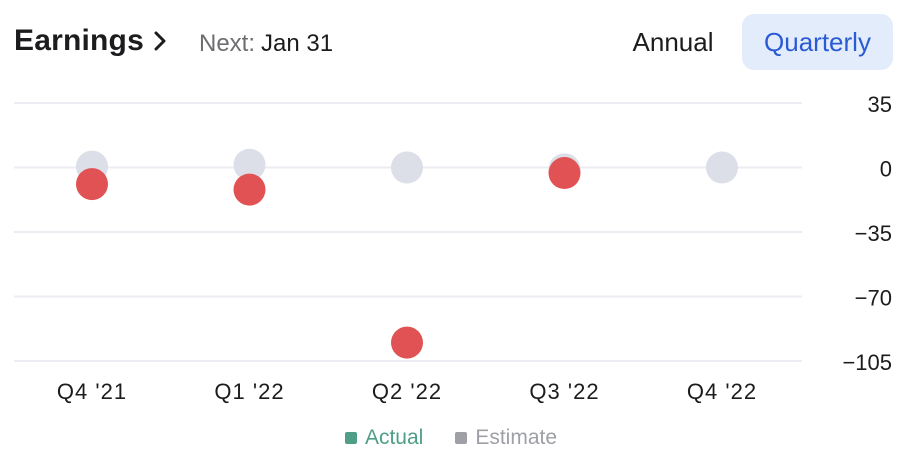  I want to click on legend-label-actual: Actual, so click(394, 437).